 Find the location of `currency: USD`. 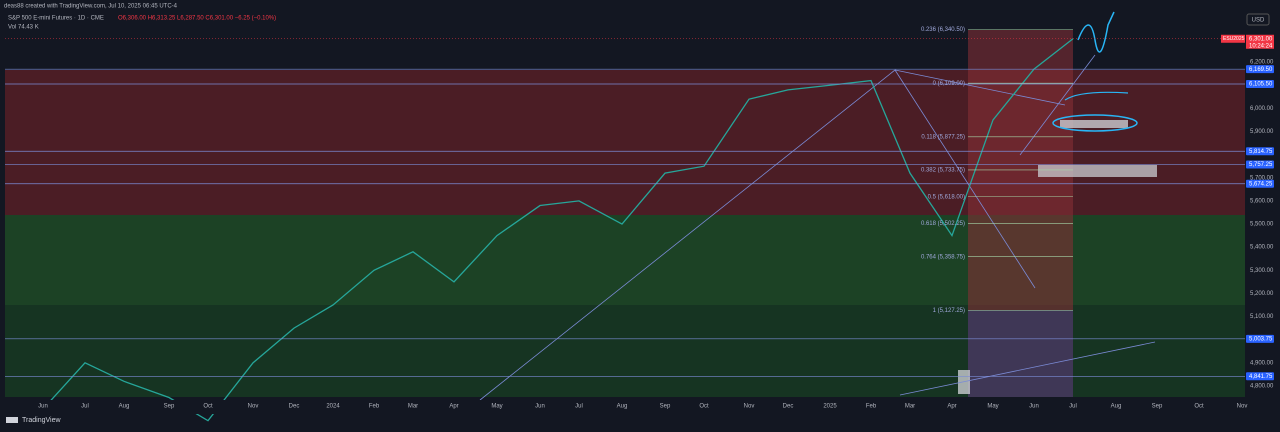

currency: USD is located at coordinates (1258, 21).